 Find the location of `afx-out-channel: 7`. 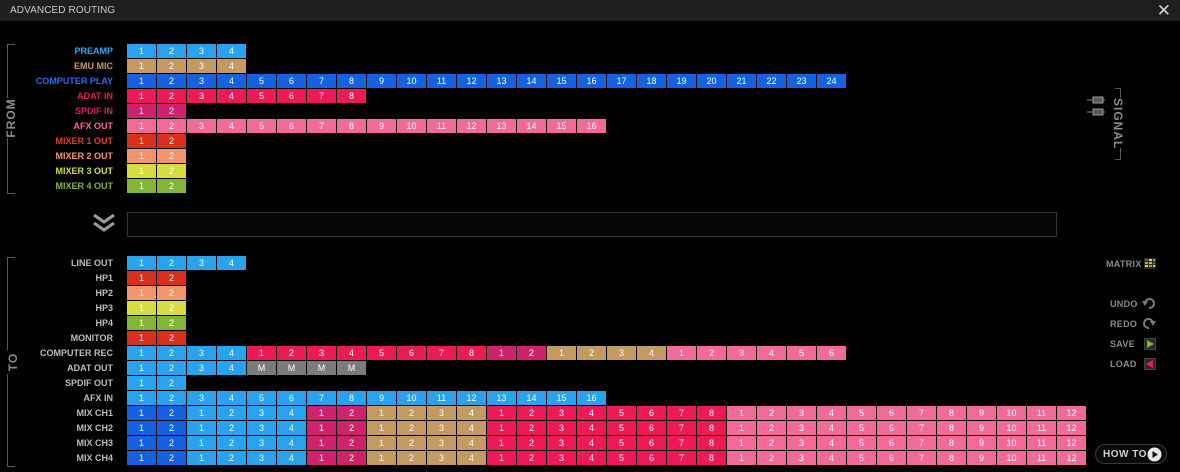

afx-out-channel: 7 is located at coordinates (321, 126).